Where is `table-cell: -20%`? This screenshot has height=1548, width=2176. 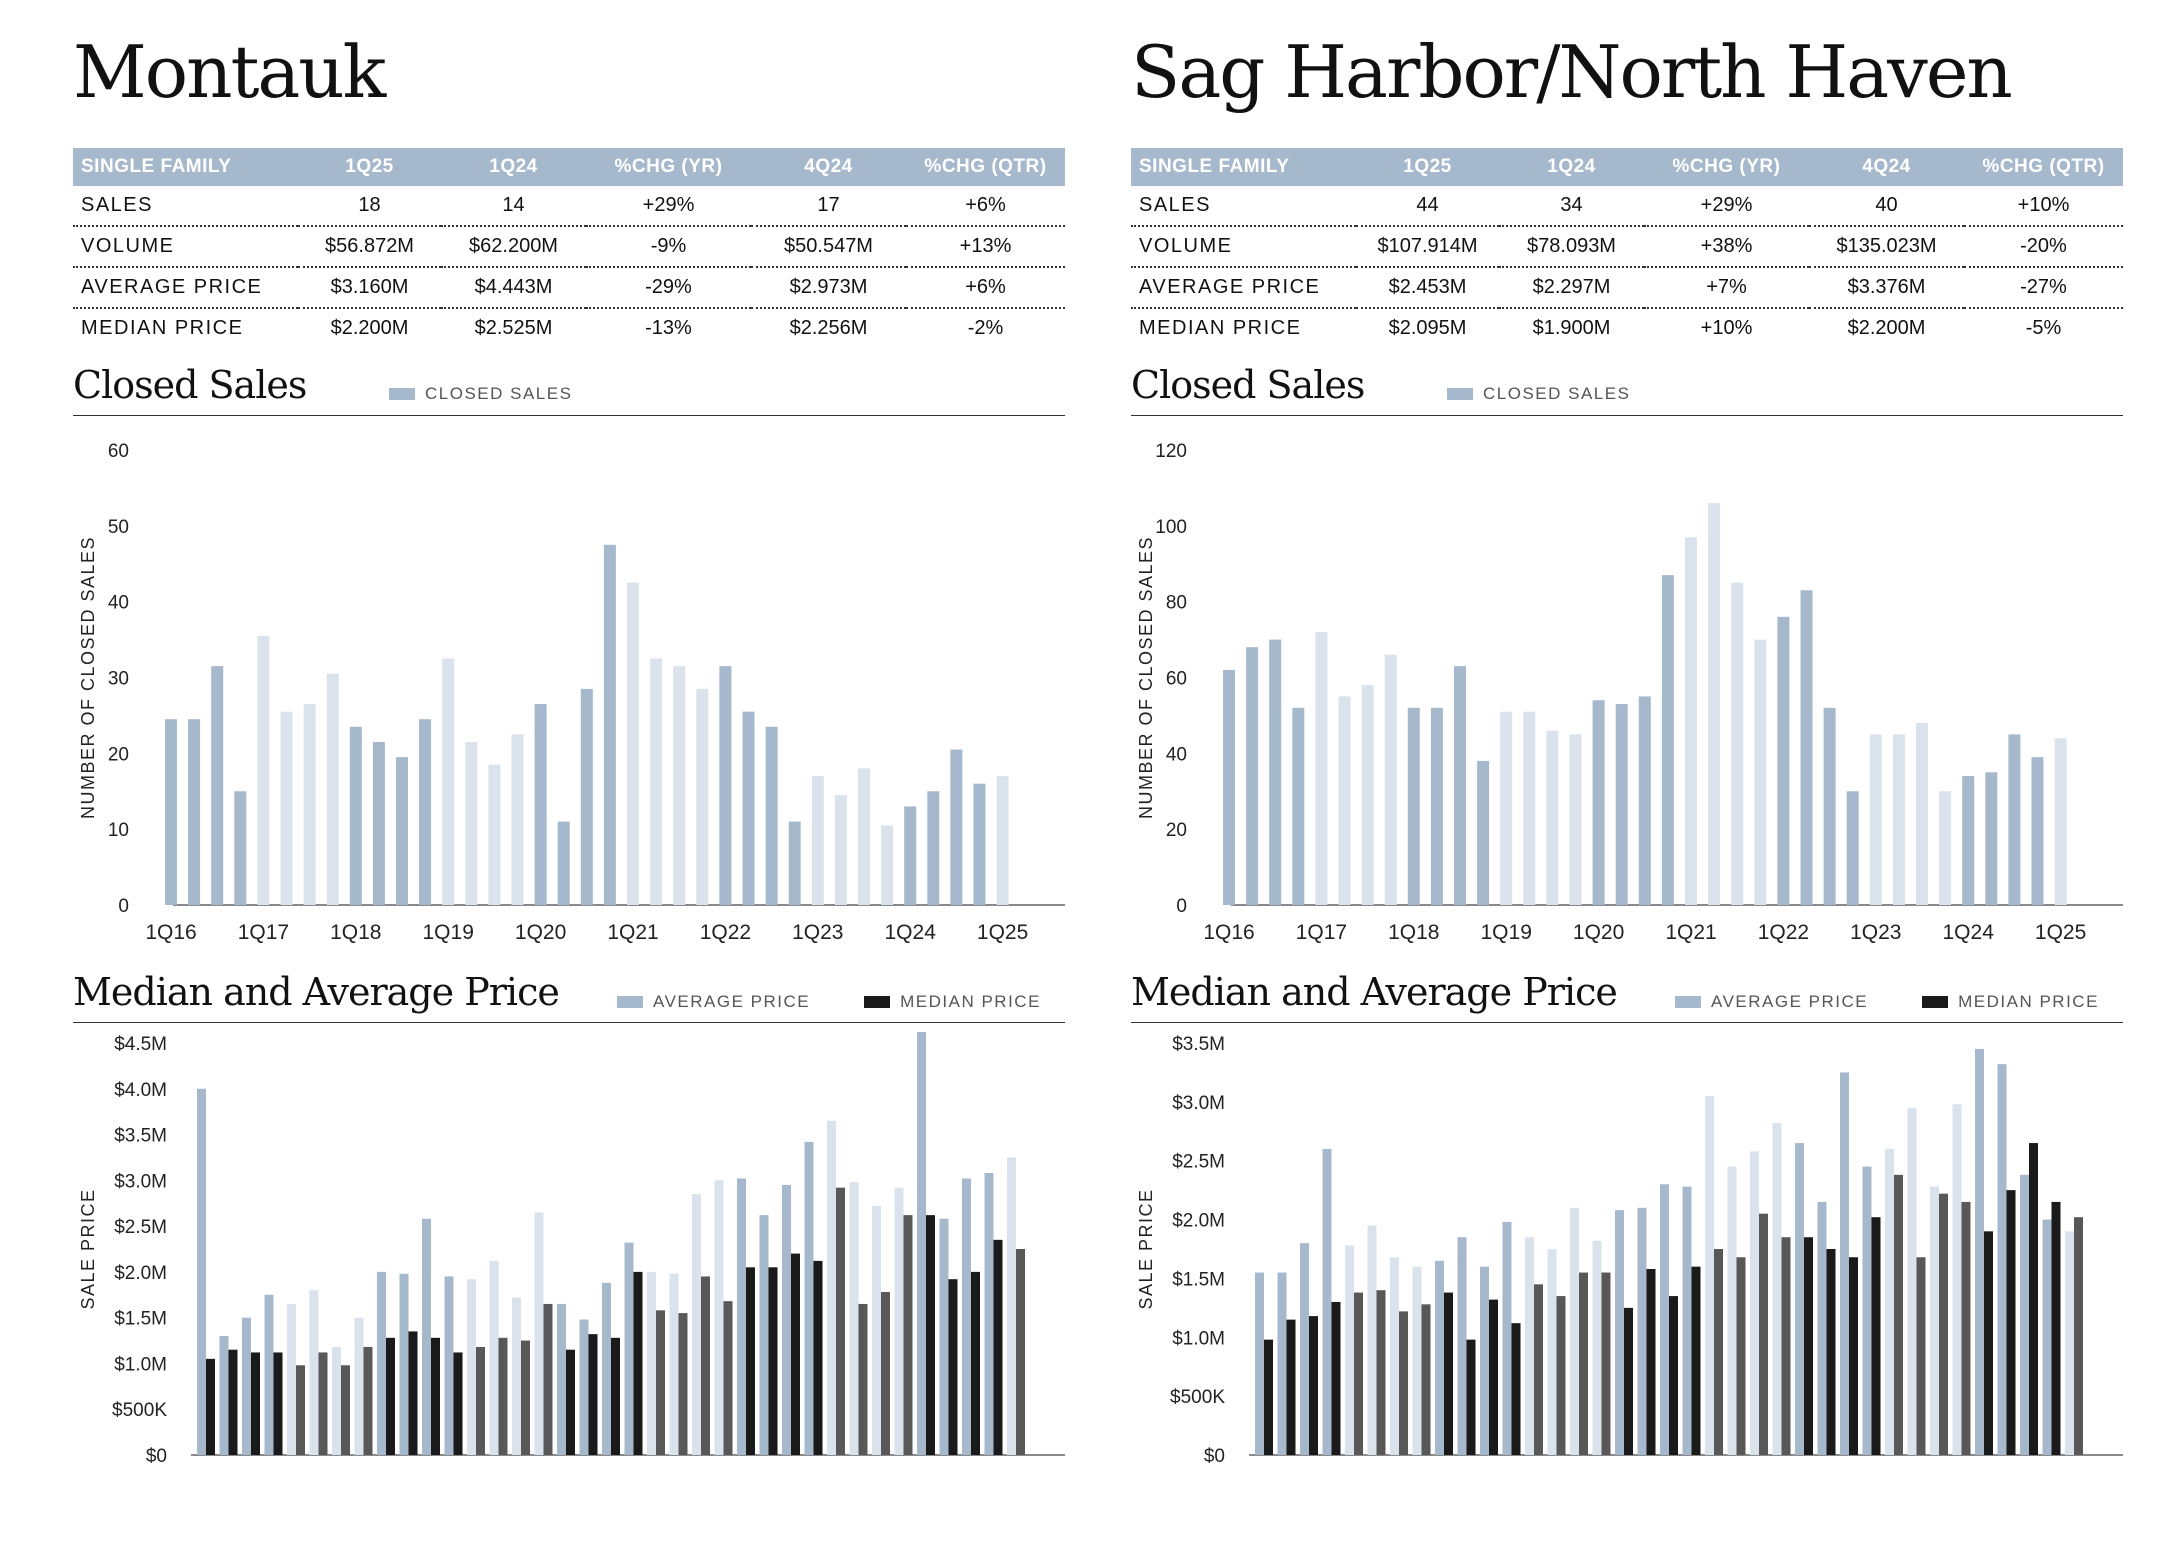 table-cell: -20% is located at coordinates (2043, 247).